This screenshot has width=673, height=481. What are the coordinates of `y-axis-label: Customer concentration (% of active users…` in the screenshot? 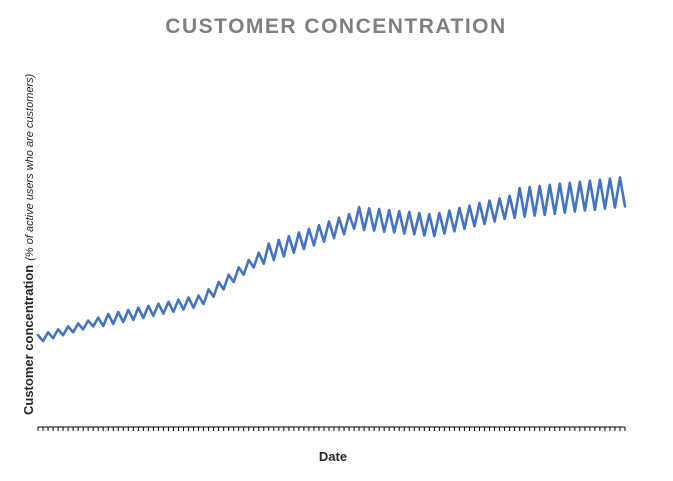 It's located at (28, 244).